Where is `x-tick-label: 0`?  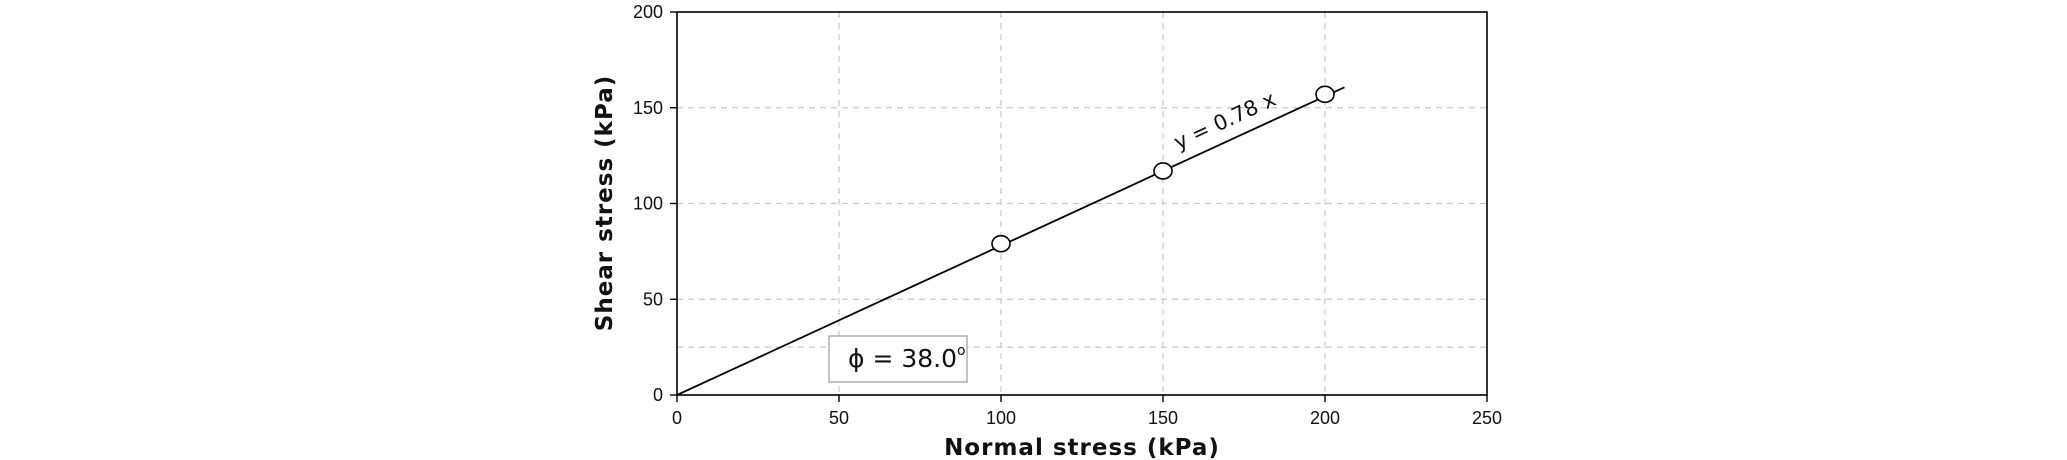
x-tick-label: 0 is located at coordinates (677, 418).